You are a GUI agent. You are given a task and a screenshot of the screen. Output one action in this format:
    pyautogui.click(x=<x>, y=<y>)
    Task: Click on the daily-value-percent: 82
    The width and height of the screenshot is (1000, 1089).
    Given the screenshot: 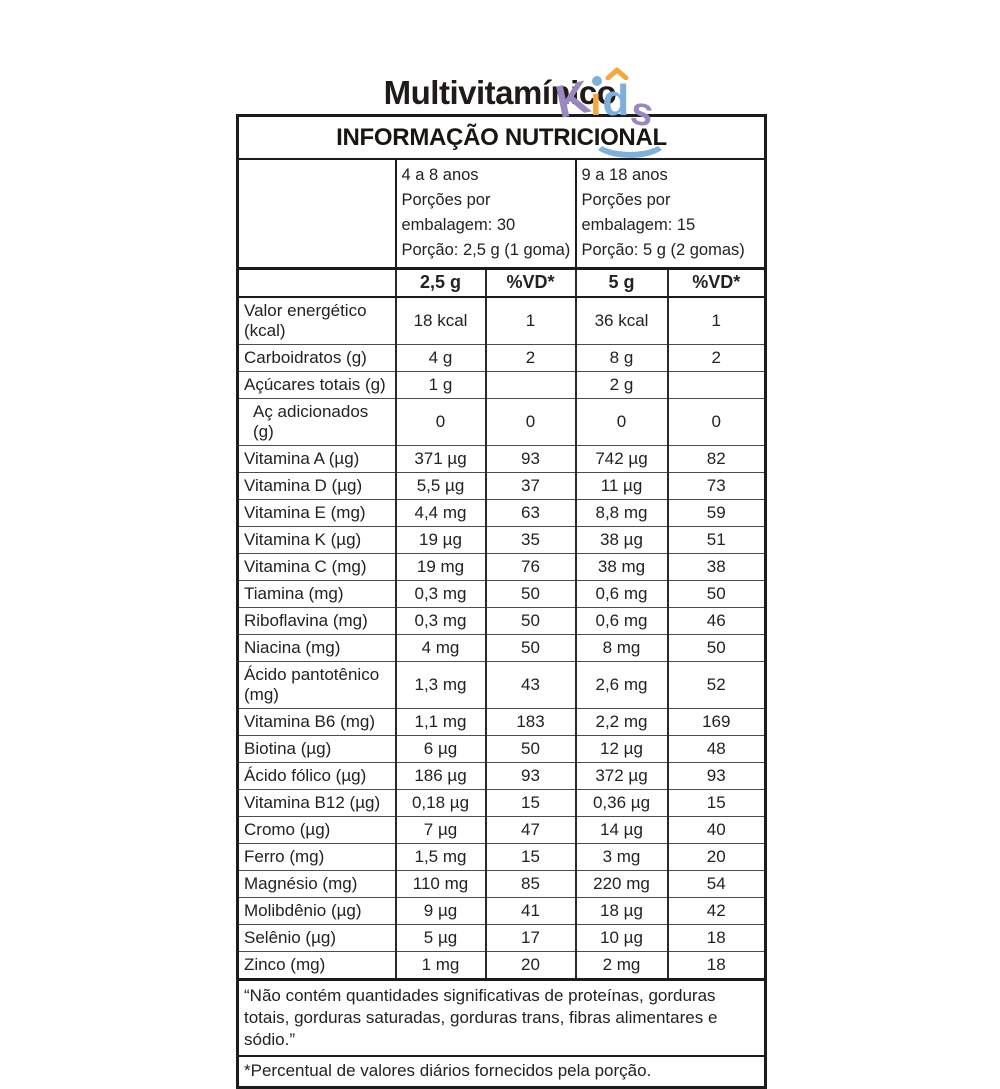 What is the action you would take?
    pyautogui.click(x=716, y=459)
    